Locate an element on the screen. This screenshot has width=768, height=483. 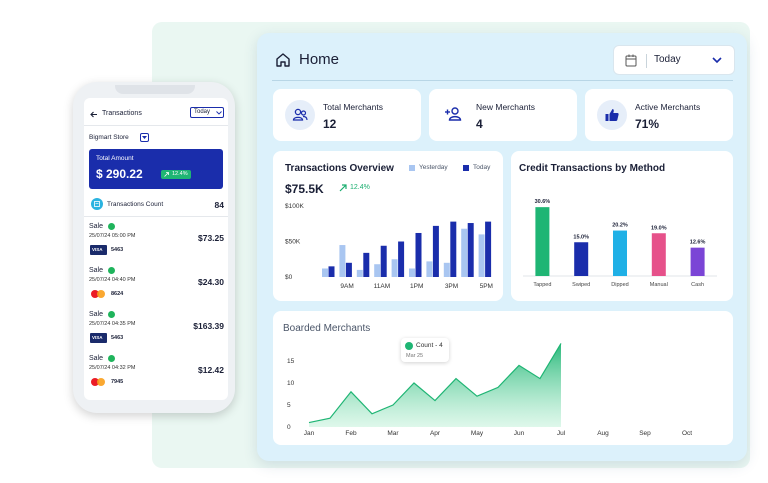
y-tick-label: 15 is located at coordinates (291, 361).